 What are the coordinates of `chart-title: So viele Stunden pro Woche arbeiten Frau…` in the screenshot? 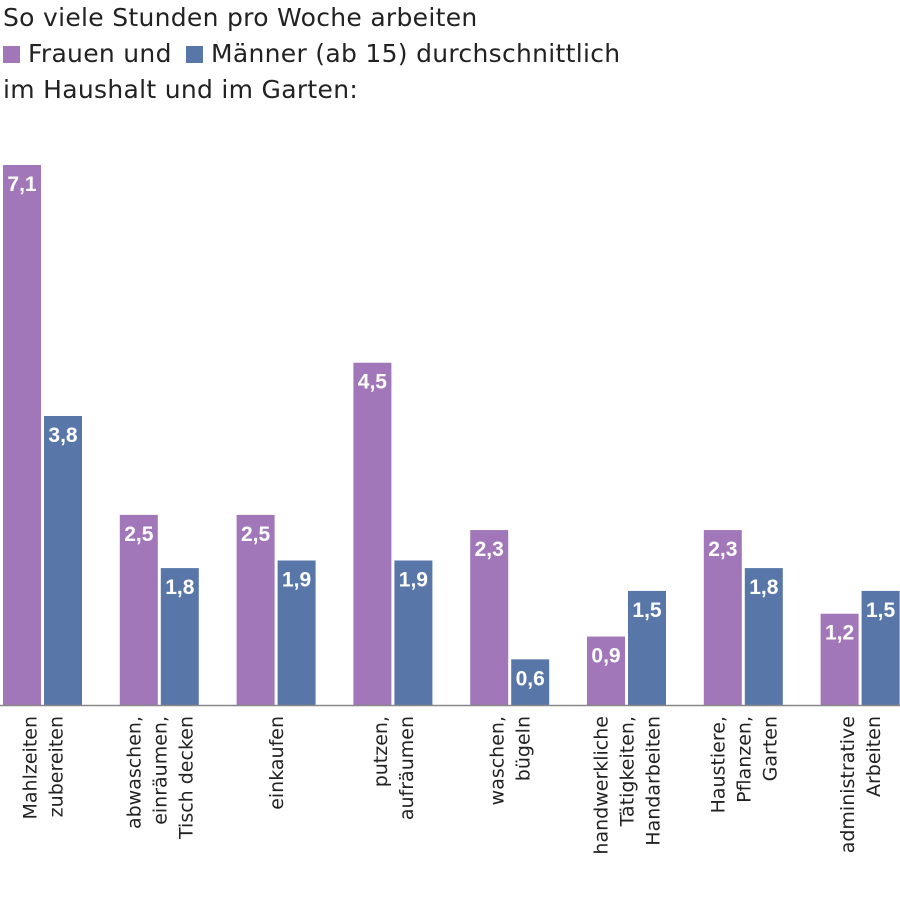 It's located at (311, 54).